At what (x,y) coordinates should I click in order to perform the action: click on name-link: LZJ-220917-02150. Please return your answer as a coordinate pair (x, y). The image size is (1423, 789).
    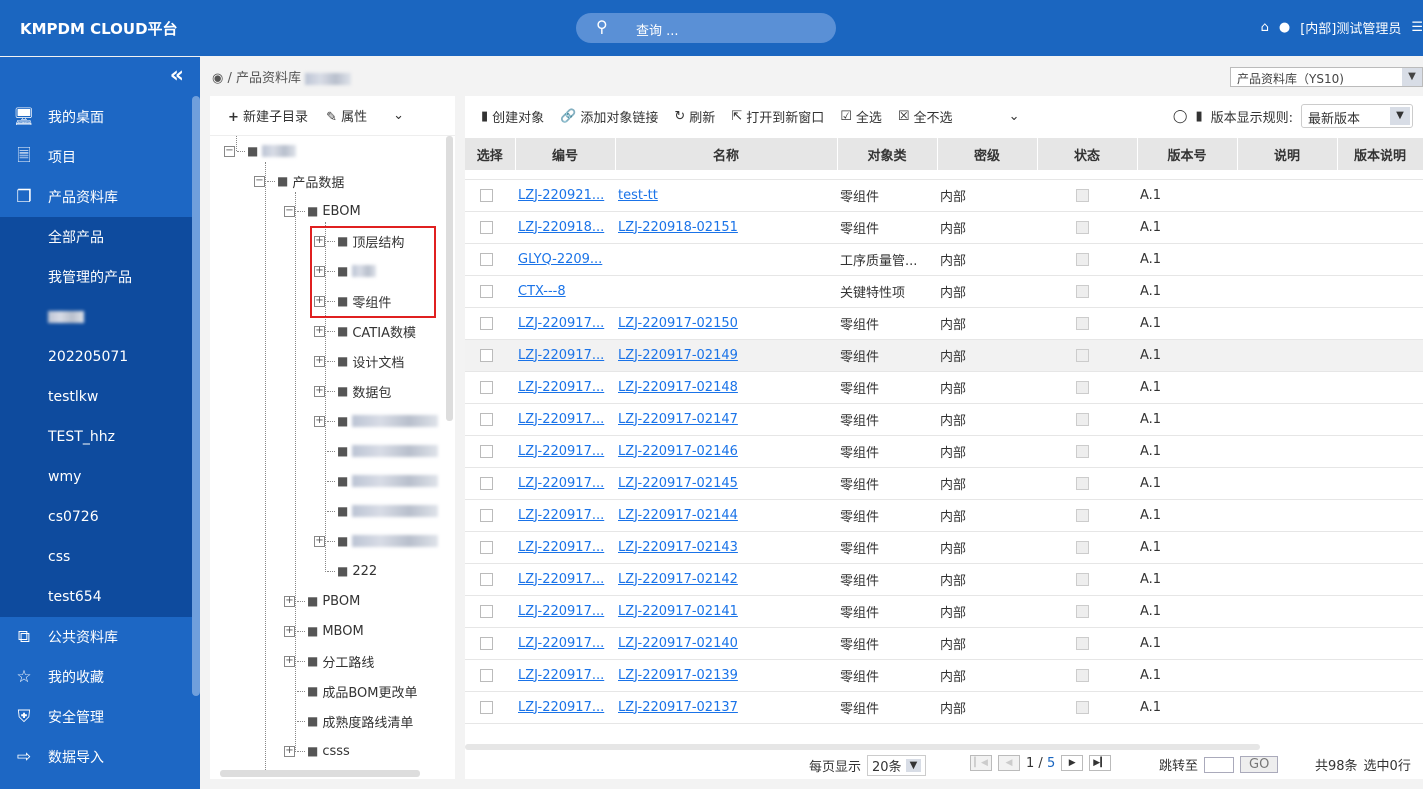
    Looking at the image, I should click on (678, 323).